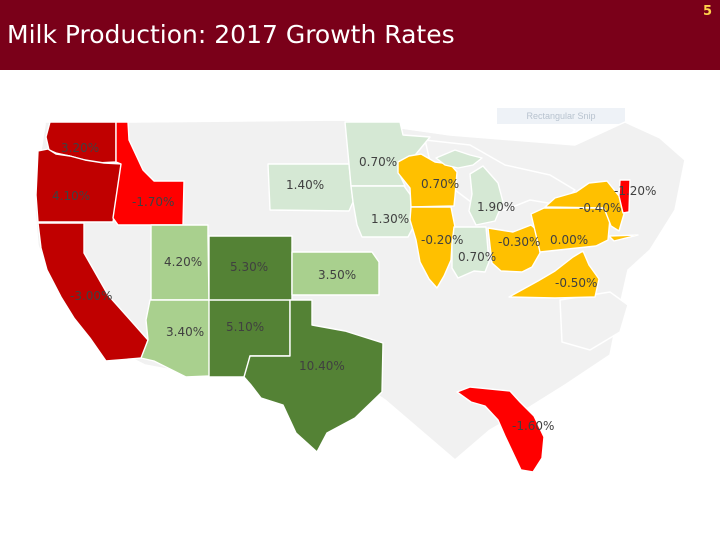 The image size is (720, 540). Describe the element at coordinates (442, 240) in the screenshot. I see `label-illinois: -0.20%` at that location.